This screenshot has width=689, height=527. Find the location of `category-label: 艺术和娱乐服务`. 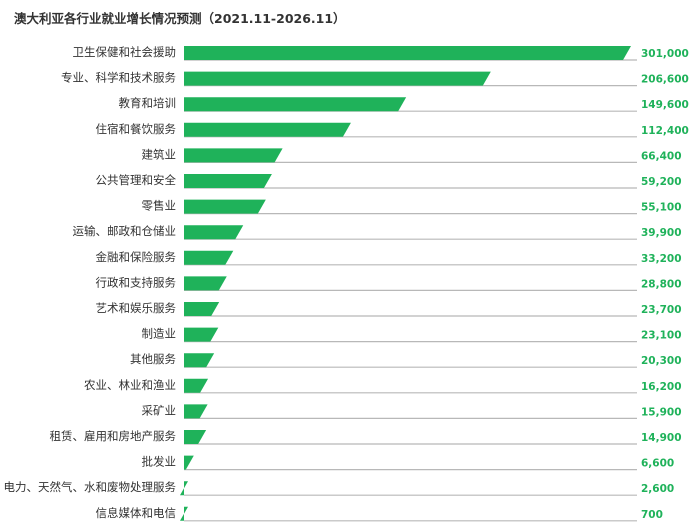

category-label: 艺术和娱乐服务 is located at coordinates (136, 308).